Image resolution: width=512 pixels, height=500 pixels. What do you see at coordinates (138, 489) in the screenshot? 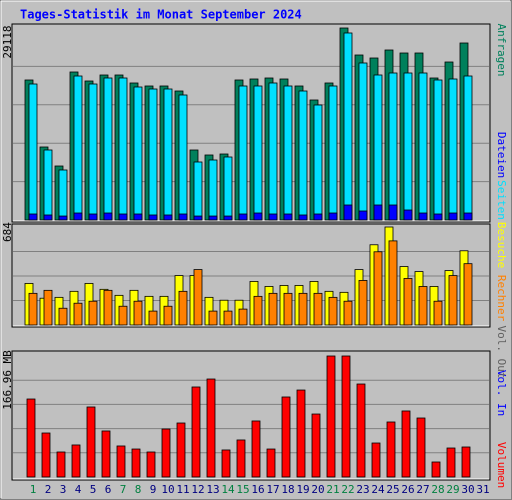
I see `x-tick-label: 8` at bounding box center [138, 489].